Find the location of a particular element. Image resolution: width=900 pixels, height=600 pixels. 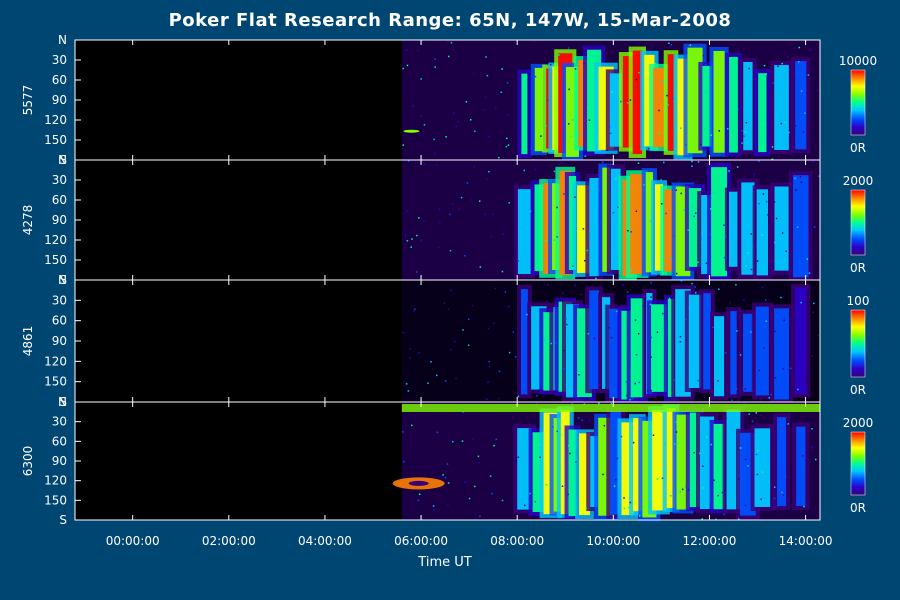

colorbar-min-label: 0R is located at coordinates (858, 508).